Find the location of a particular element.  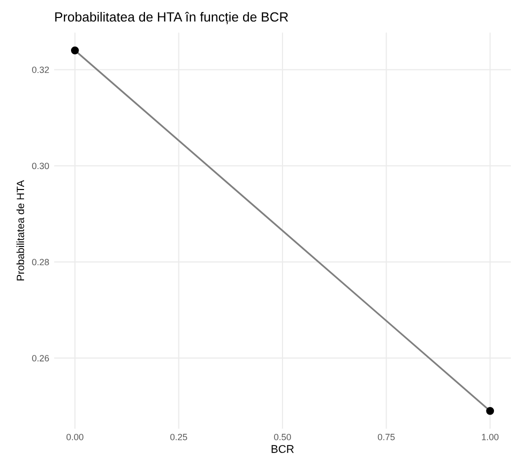

x-tick-label: 0.50 is located at coordinates (282, 437).